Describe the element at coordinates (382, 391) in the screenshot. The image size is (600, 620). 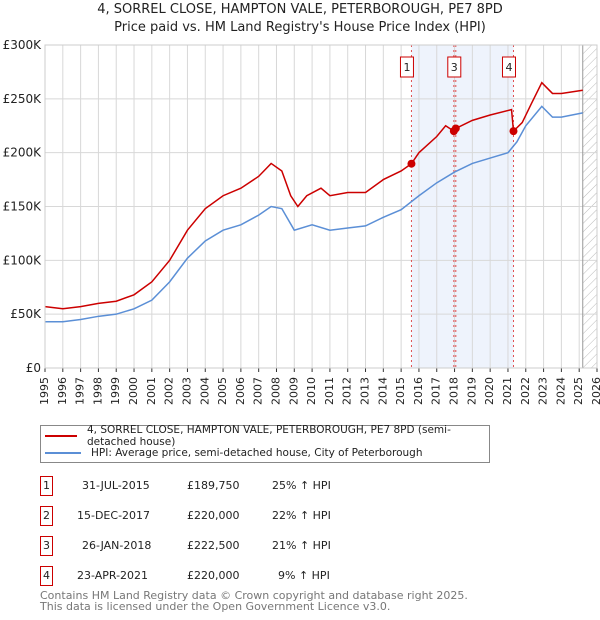
I see `x-tick-label: 2014` at that location.